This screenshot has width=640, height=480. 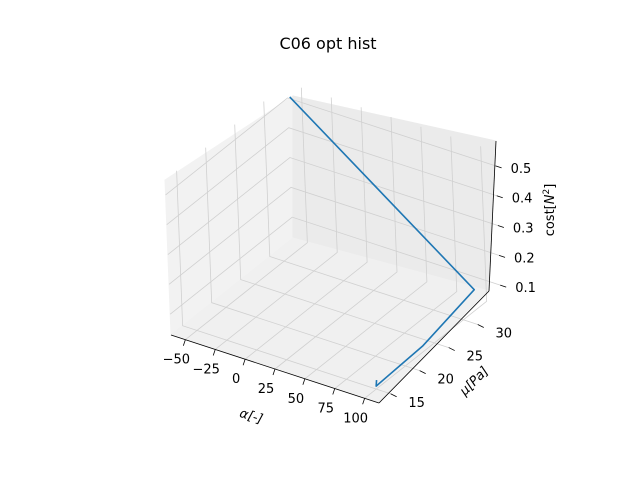 What do you see at coordinates (550, 220) in the screenshot?
I see `z-axis-label-main: cost[` at bounding box center [550, 220].